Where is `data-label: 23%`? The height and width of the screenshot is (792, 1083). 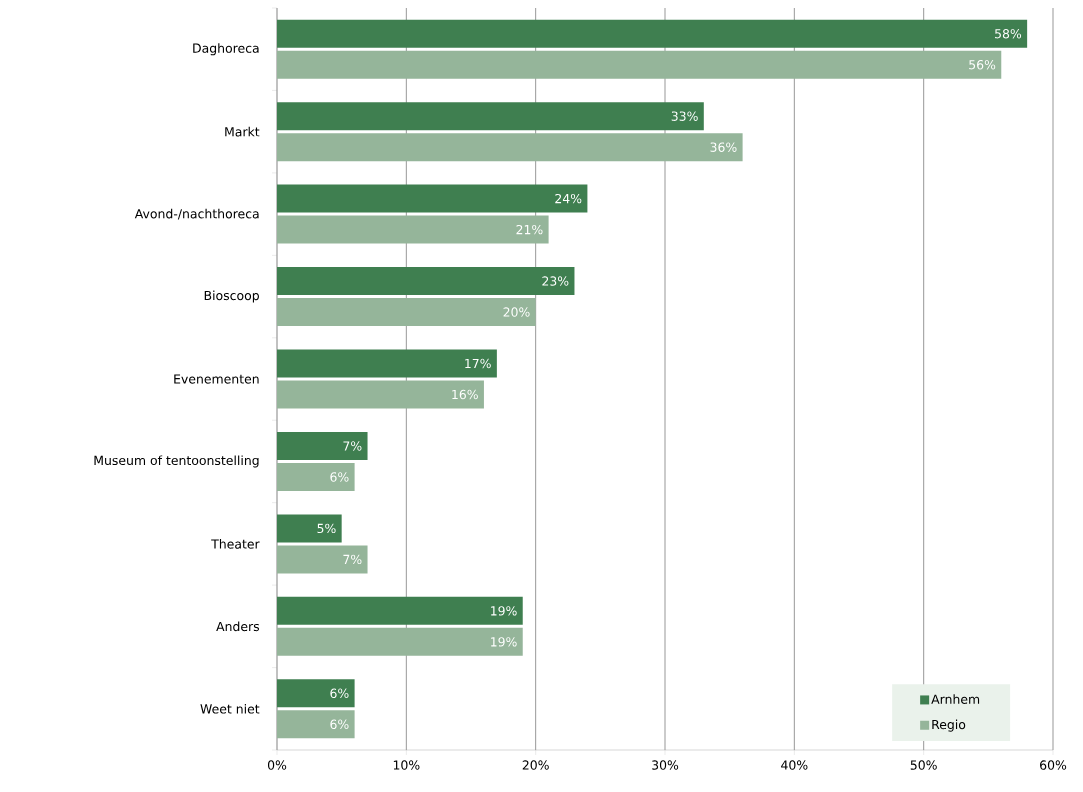
data-label: 23% is located at coordinates (555, 281).